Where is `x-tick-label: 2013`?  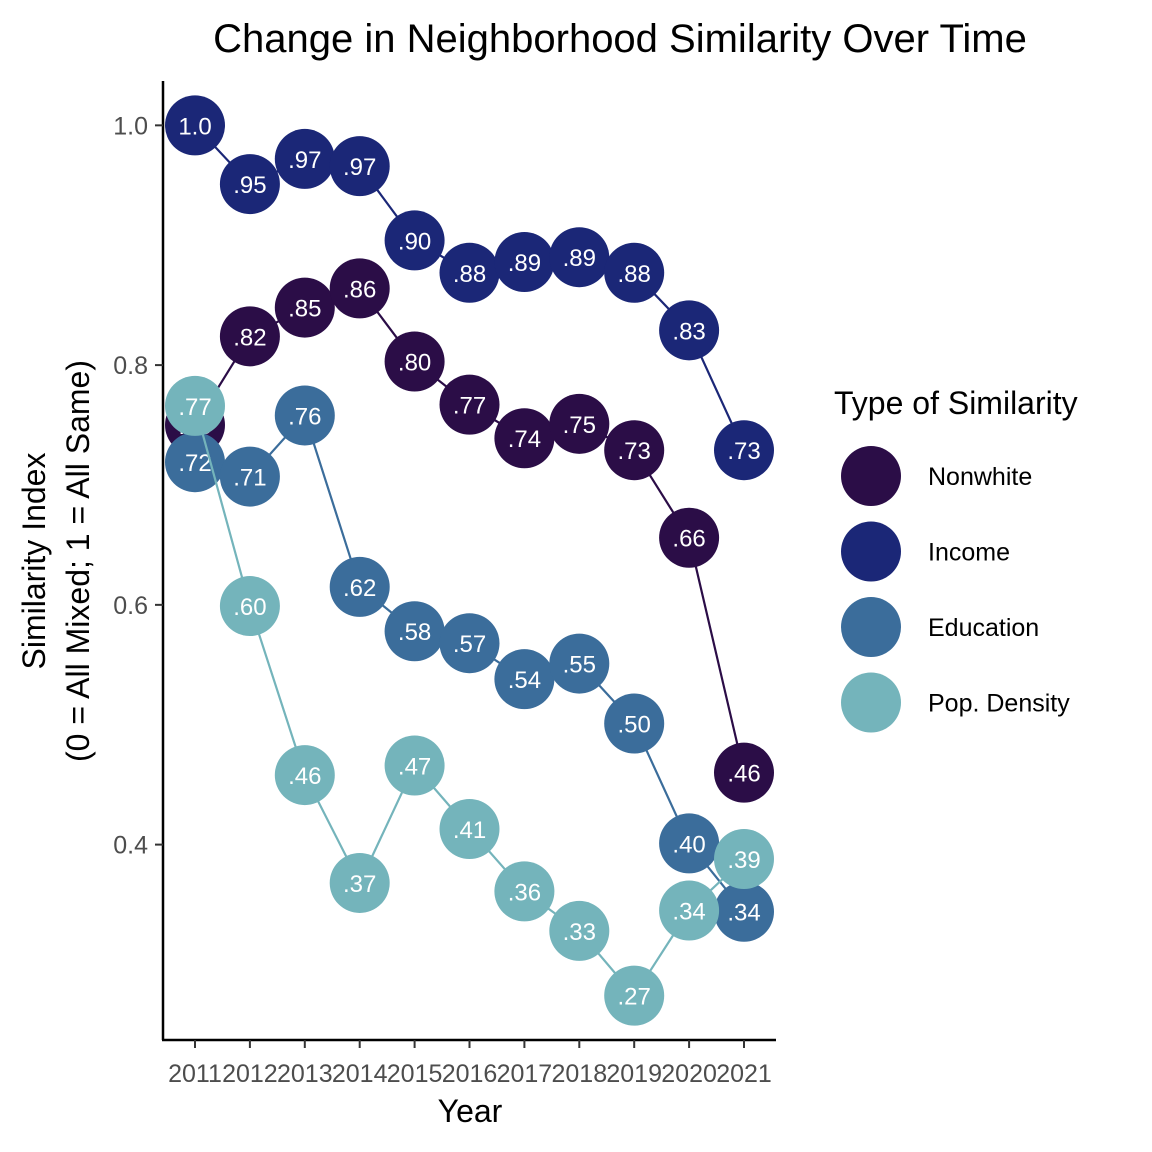 x-tick-label: 2013 is located at coordinates (305, 1074).